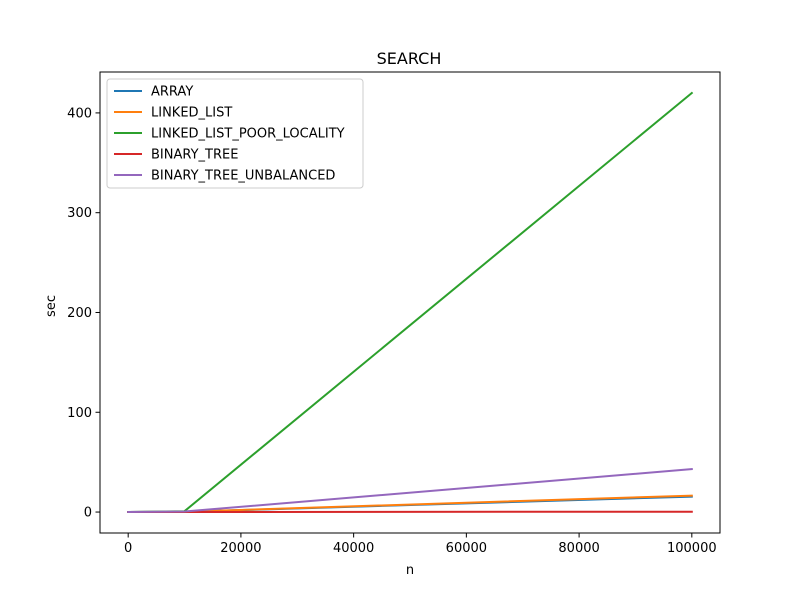  I want to click on y-tick-label: 300, so click(79, 213).